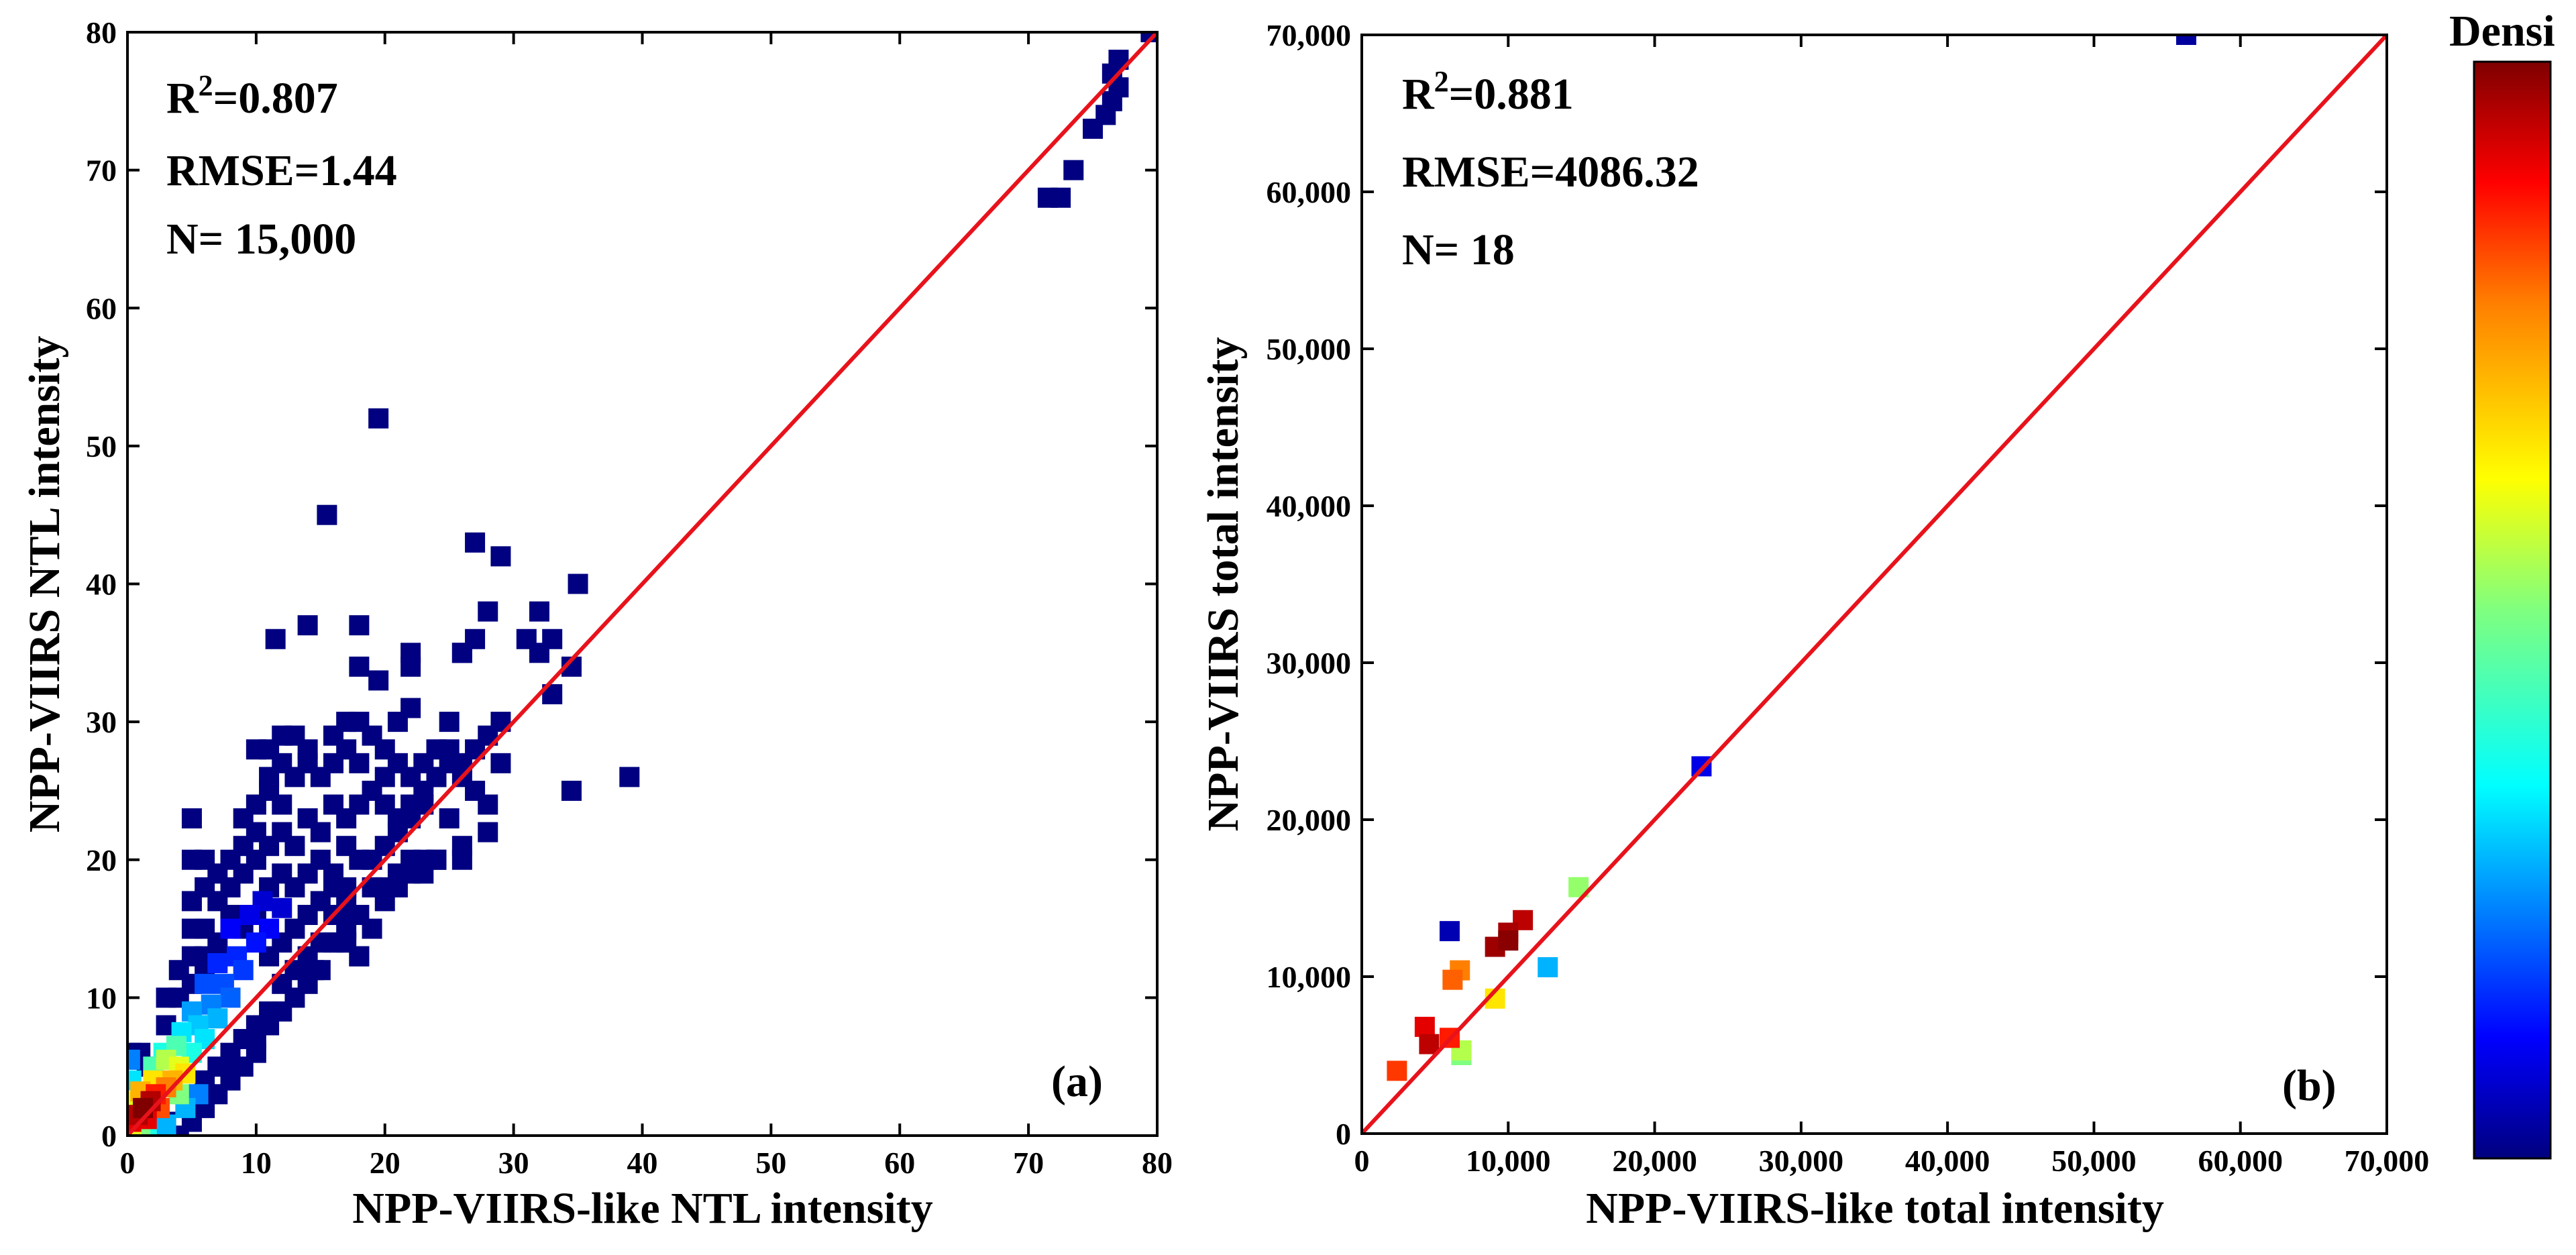 The width and height of the screenshot is (2576, 1255). Describe the element at coordinates (385, 1163) in the screenshot. I see `x-tick-label: 20` at that location.